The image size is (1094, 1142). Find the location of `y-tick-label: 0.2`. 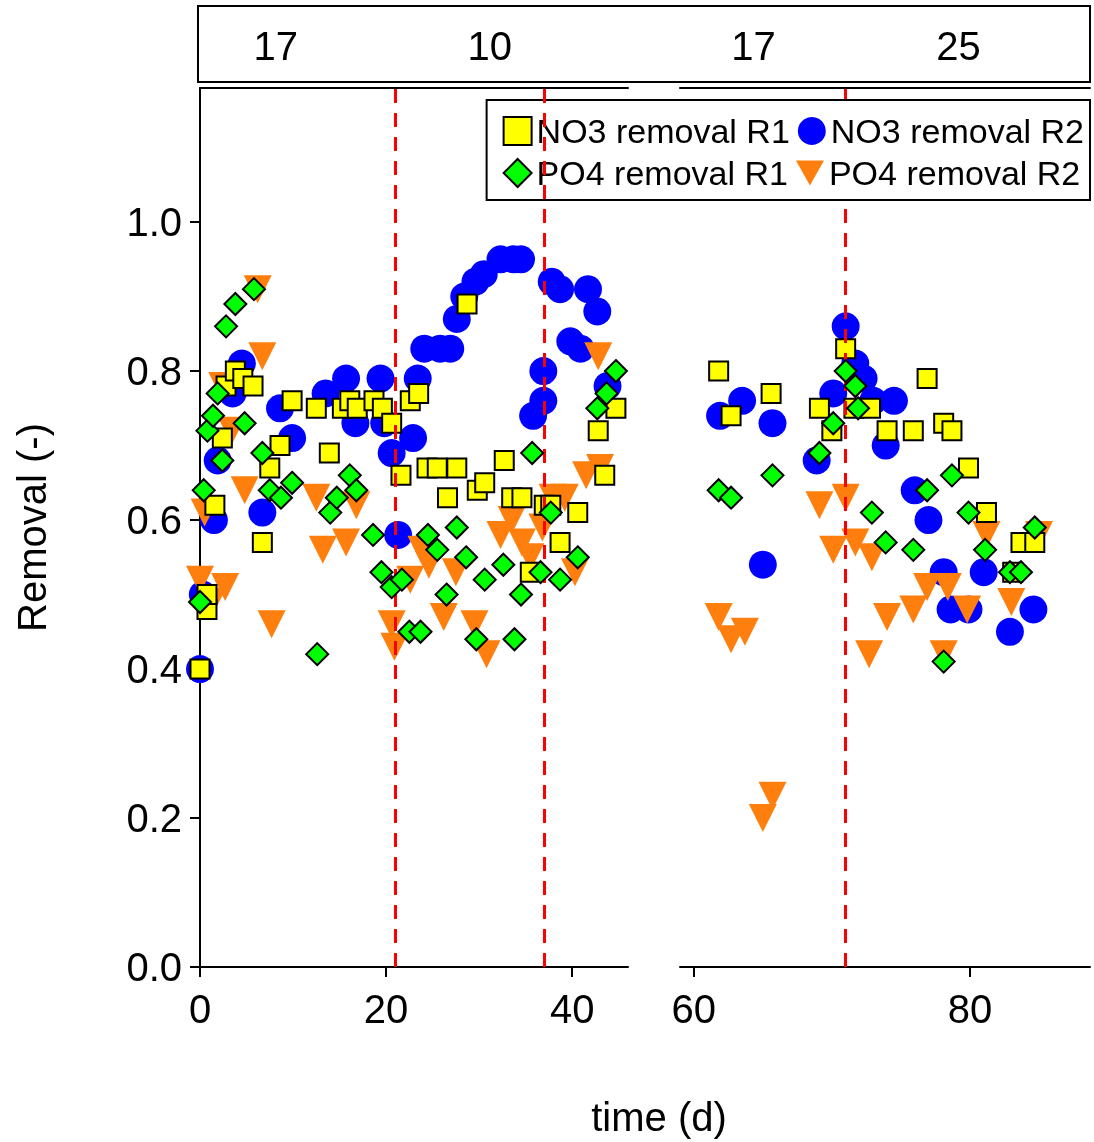

y-tick-label: 0.2 is located at coordinates (154, 818).